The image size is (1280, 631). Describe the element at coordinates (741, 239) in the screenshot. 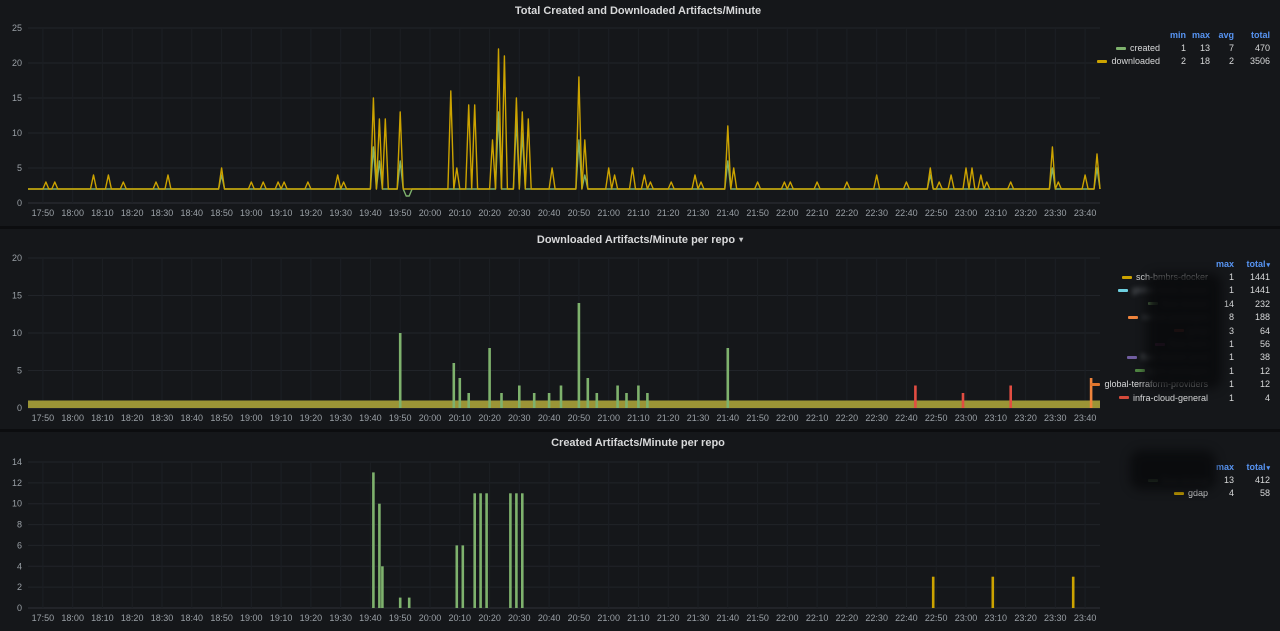

I see `panel-menu-caret: ▾` at that location.